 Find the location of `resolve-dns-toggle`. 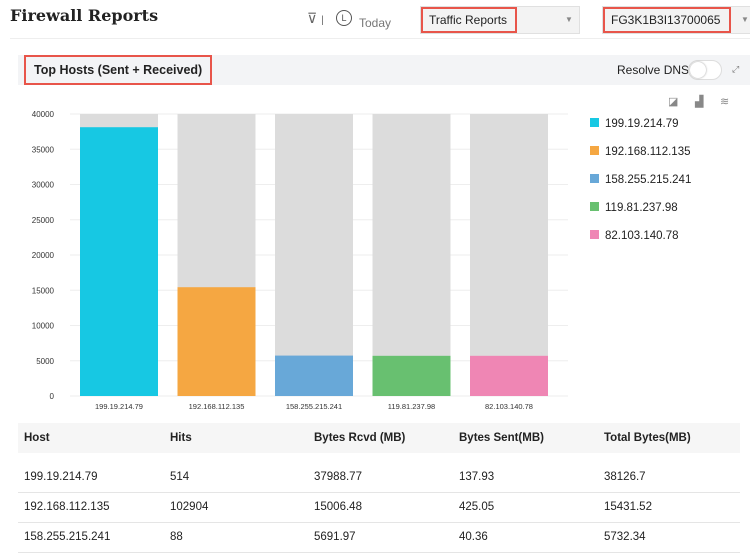

resolve-dns-toggle is located at coordinates (705, 70).